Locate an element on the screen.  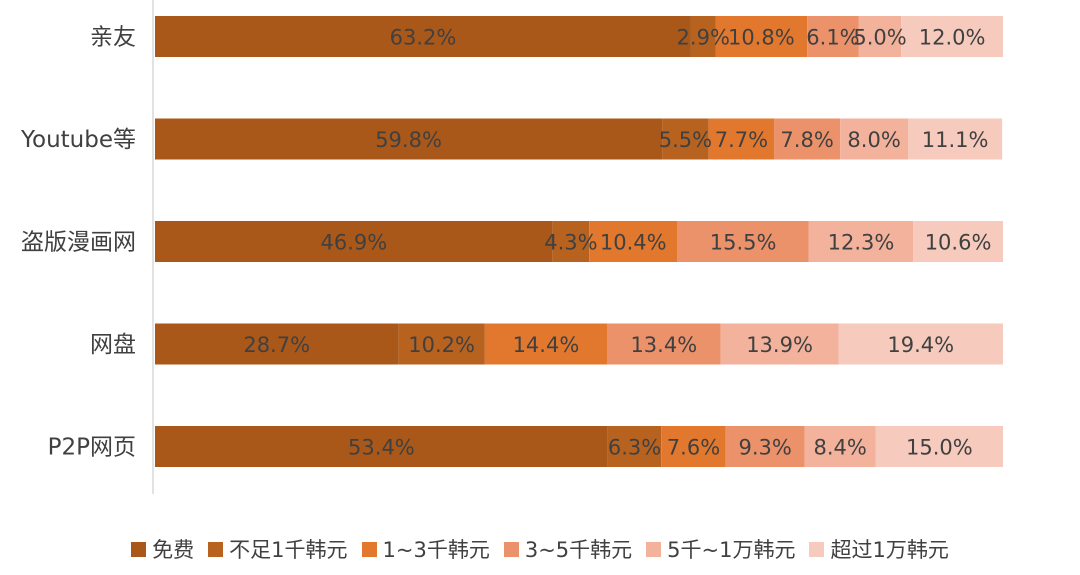
legend-label: 不足1千韩元 is located at coordinates (288, 550).